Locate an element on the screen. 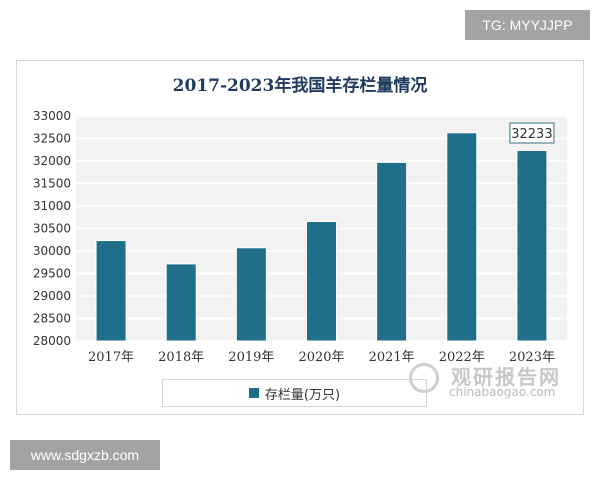  y-tick-label: 31500 is located at coordinates (52, 184).